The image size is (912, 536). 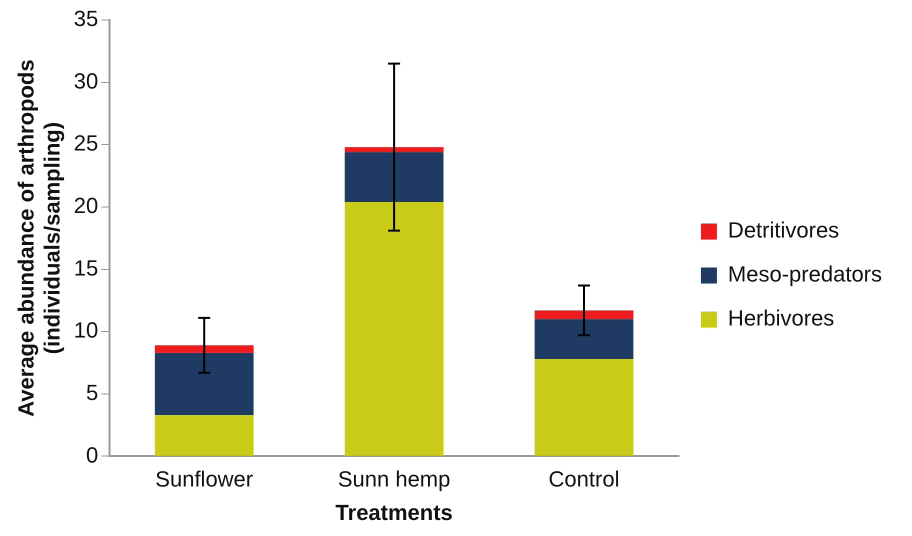 What do you see at coordinates (92, 392) in the screenshot?
I see `y-tick-label: 5` at bounding box center [92, 392].